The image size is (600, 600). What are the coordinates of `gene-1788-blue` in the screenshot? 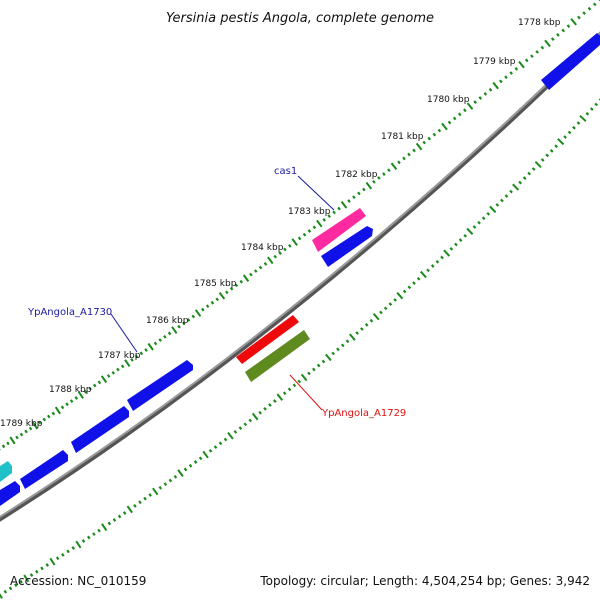 It's located at (44, 469).